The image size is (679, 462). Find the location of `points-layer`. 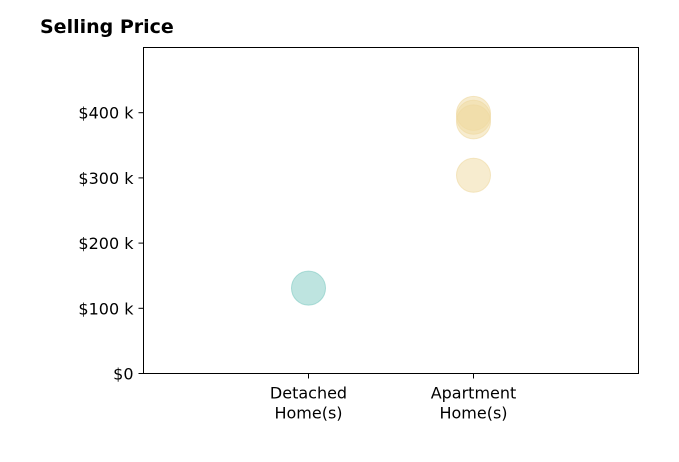

points-layer is located at coordinates (391, 200).